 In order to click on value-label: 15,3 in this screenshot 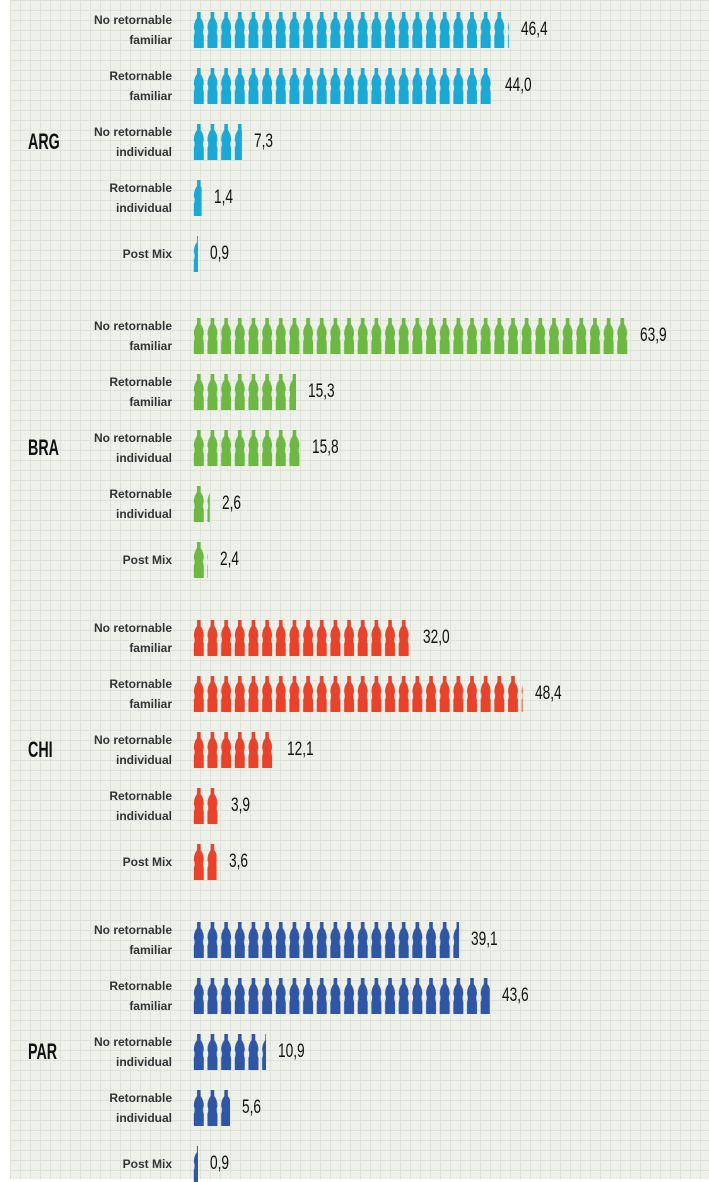, I will do `click(322, 391)`.